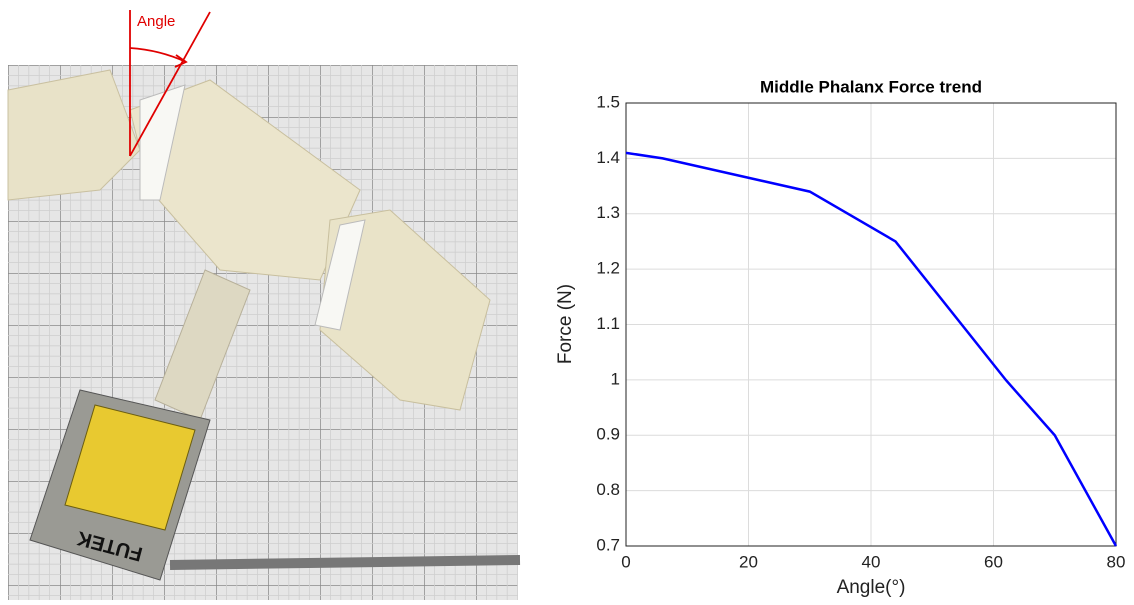  What do you see at coordinates (871, 587) in the screenshot?
I see `x-axis-label: Angle(°)` at bounding box center [871, 587].